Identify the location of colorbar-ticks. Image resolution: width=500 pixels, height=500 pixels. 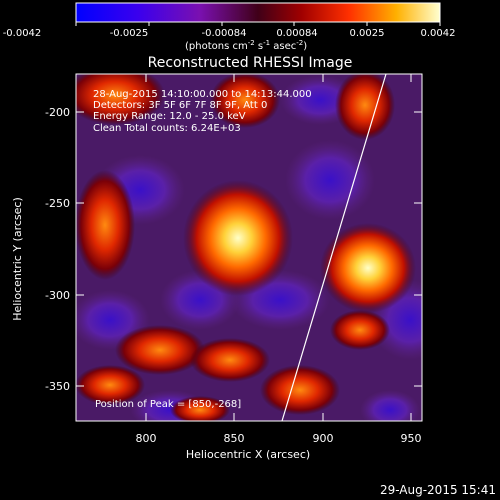
(258, 24).